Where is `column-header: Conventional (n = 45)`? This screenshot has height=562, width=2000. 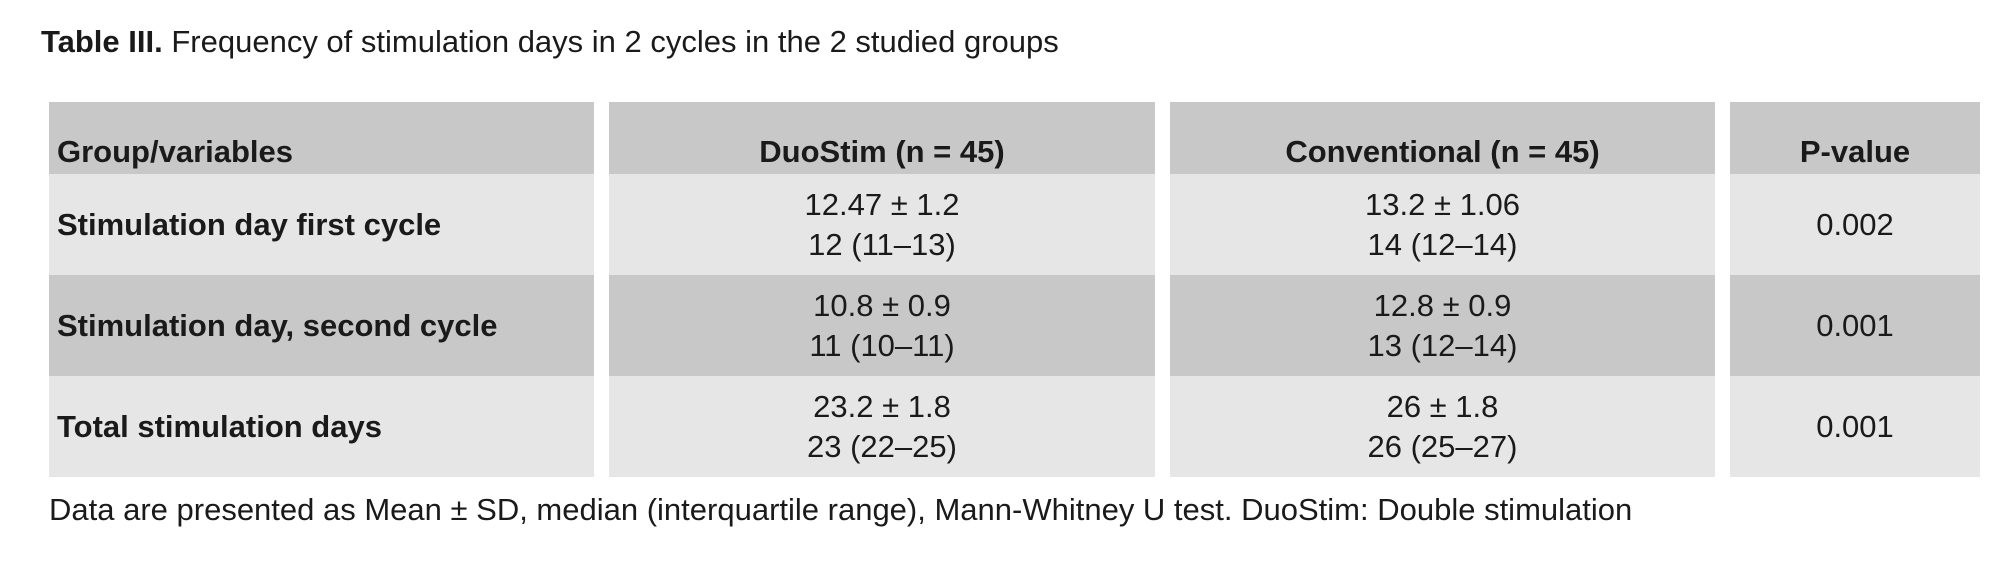 column-header: Conventional (n = 45) is located at coordinates (1442, 138).